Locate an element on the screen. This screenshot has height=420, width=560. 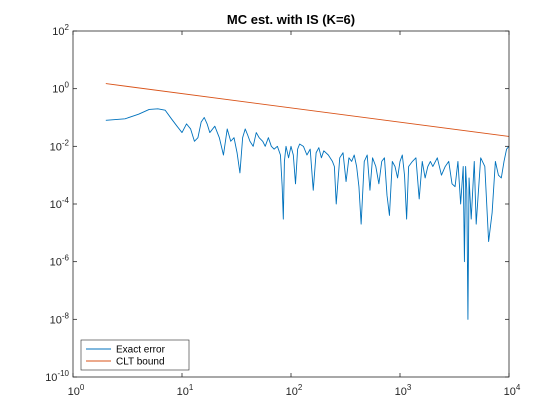
y-tick-label: 10⁻⁸ is located at coordinates (60, 318).